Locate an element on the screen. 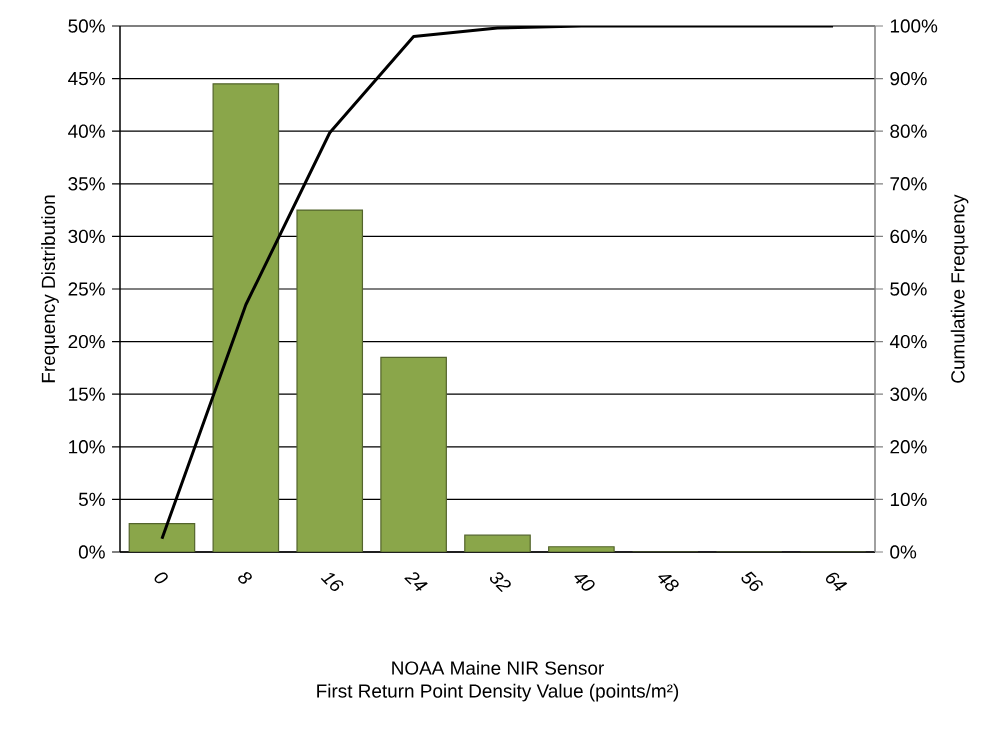  x-axis-title: NOAA Maine NIR Sensor First Return Point Density Value (points/m²) is located at coordinates (498, 681).